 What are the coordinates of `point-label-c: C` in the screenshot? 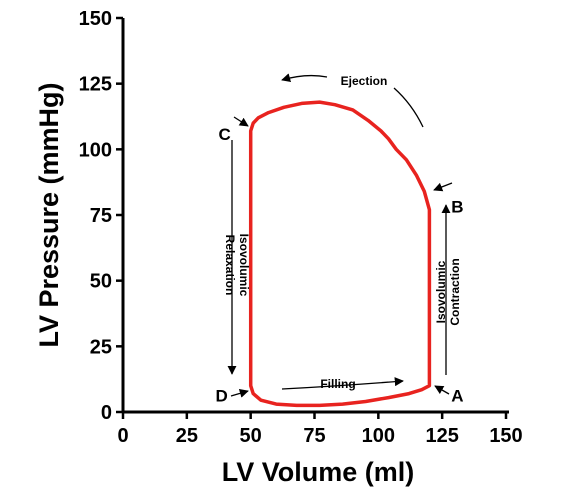 It's located at (225, 134).